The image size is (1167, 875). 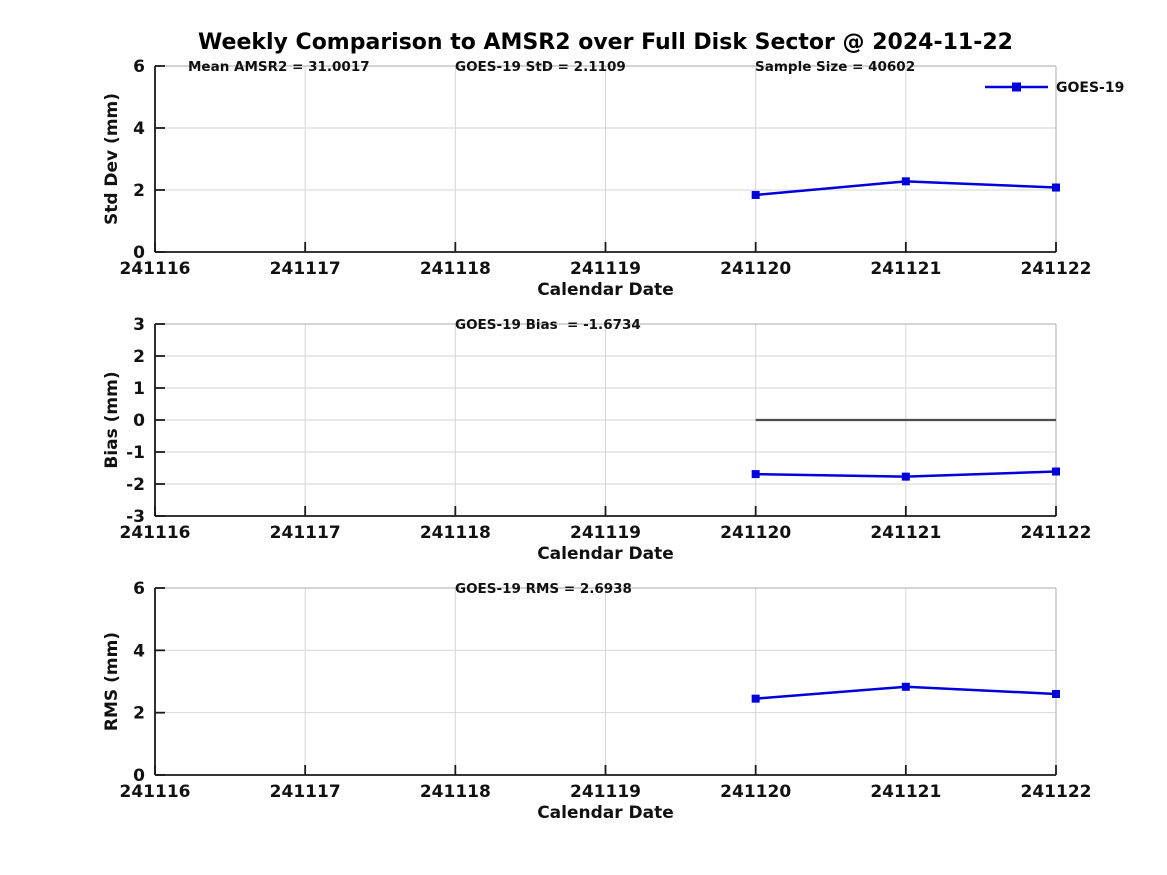 I want to click on legend-label: GOES-19, so click(x=1090, y=88).